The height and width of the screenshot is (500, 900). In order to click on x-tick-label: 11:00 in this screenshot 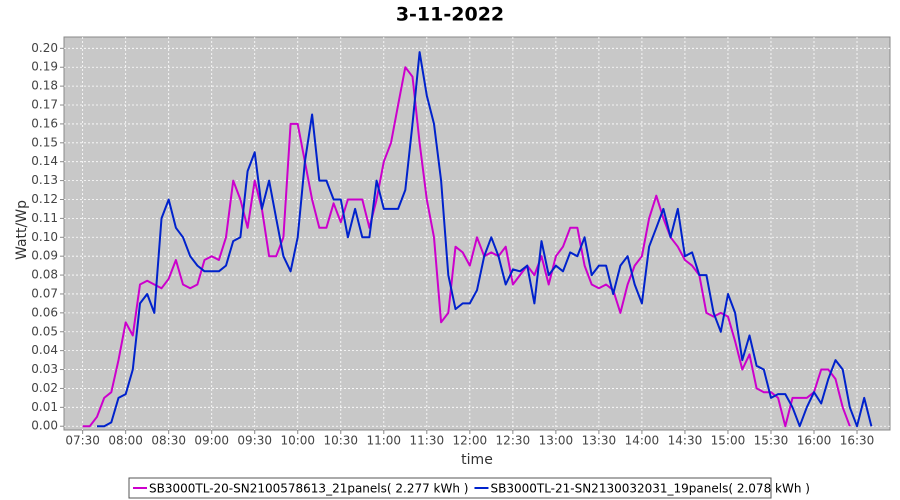, I will do `click(383, 441)`.